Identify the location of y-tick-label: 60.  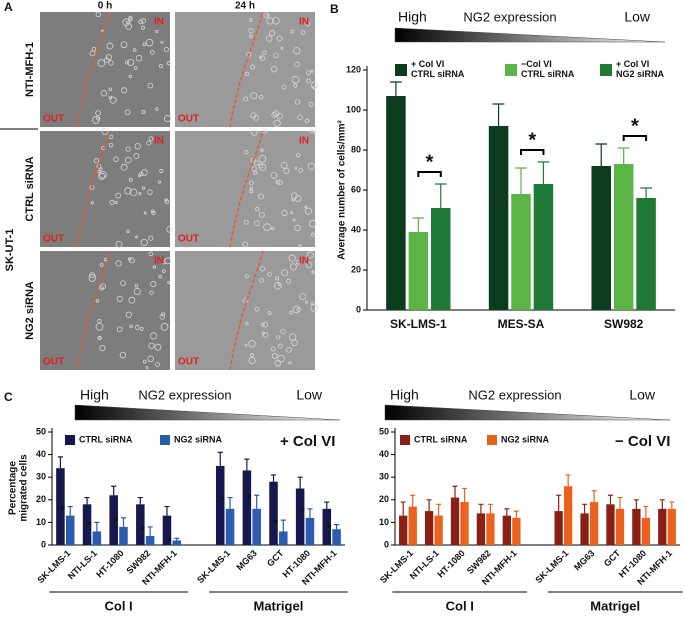
(356, 189).